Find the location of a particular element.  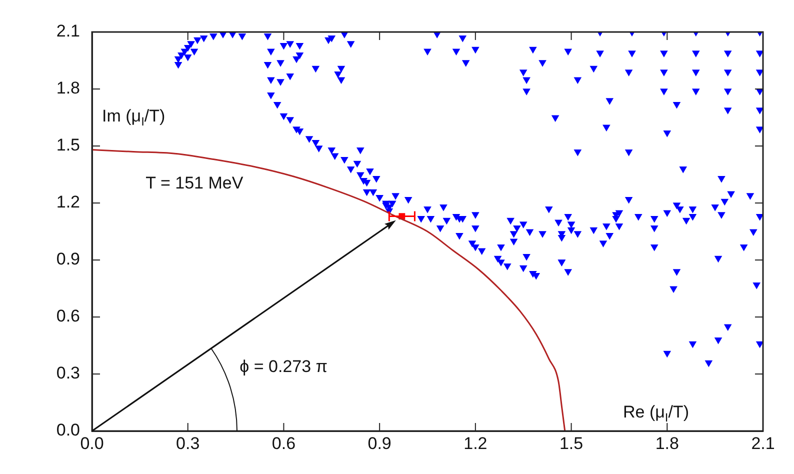

x-tick-label: 0.9 is located at coordinates (380, 443).